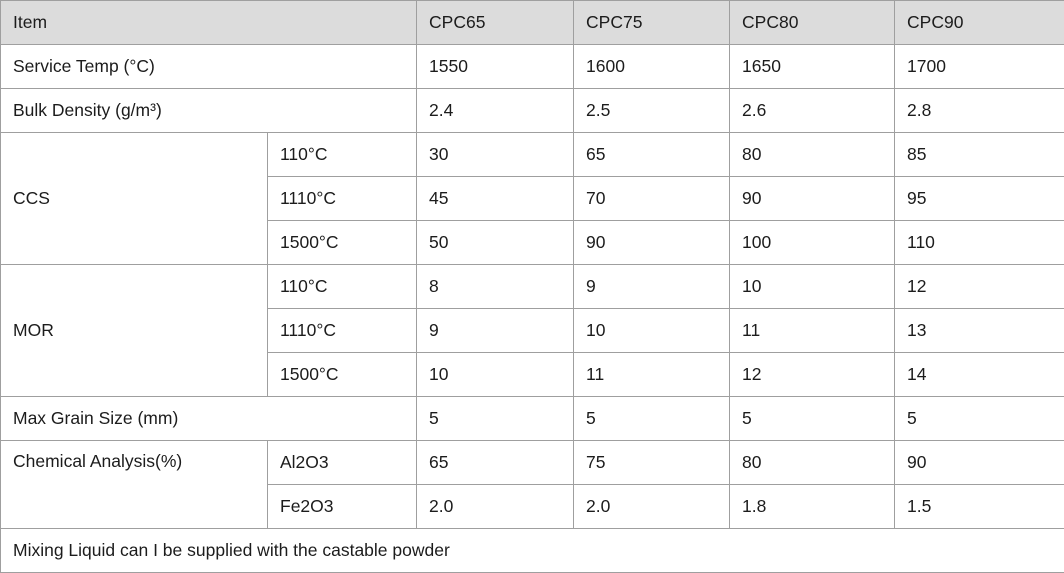 The image size is (1064, 573). Describe the element at coordinates (209, 111) in the screenshot. I see `row-label-bulk-density: Bulk Density (g/m³)` at that location.